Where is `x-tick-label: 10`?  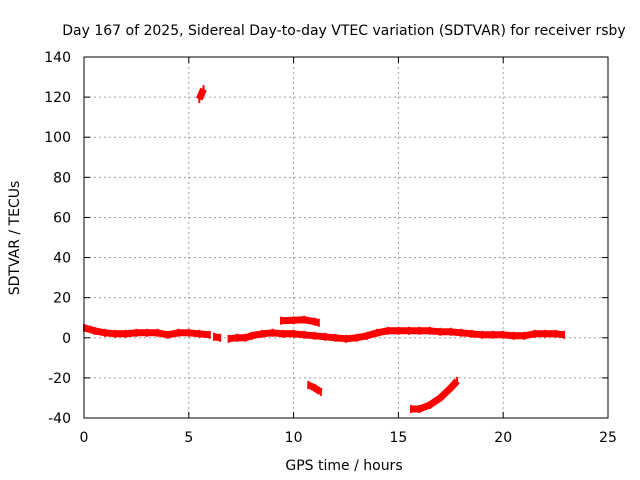
x-tick-label: 10 is located at coordinates (294, 438).